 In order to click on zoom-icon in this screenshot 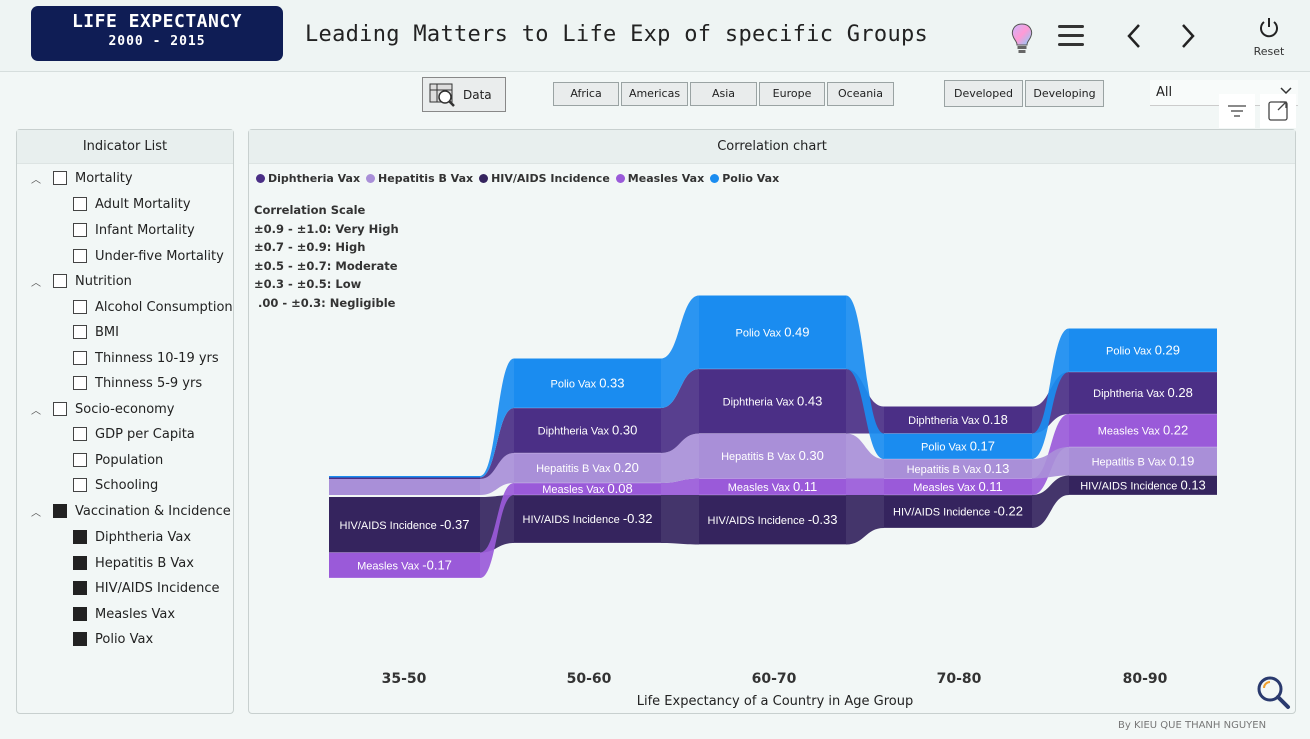, I will do `click(1273, 692)`.